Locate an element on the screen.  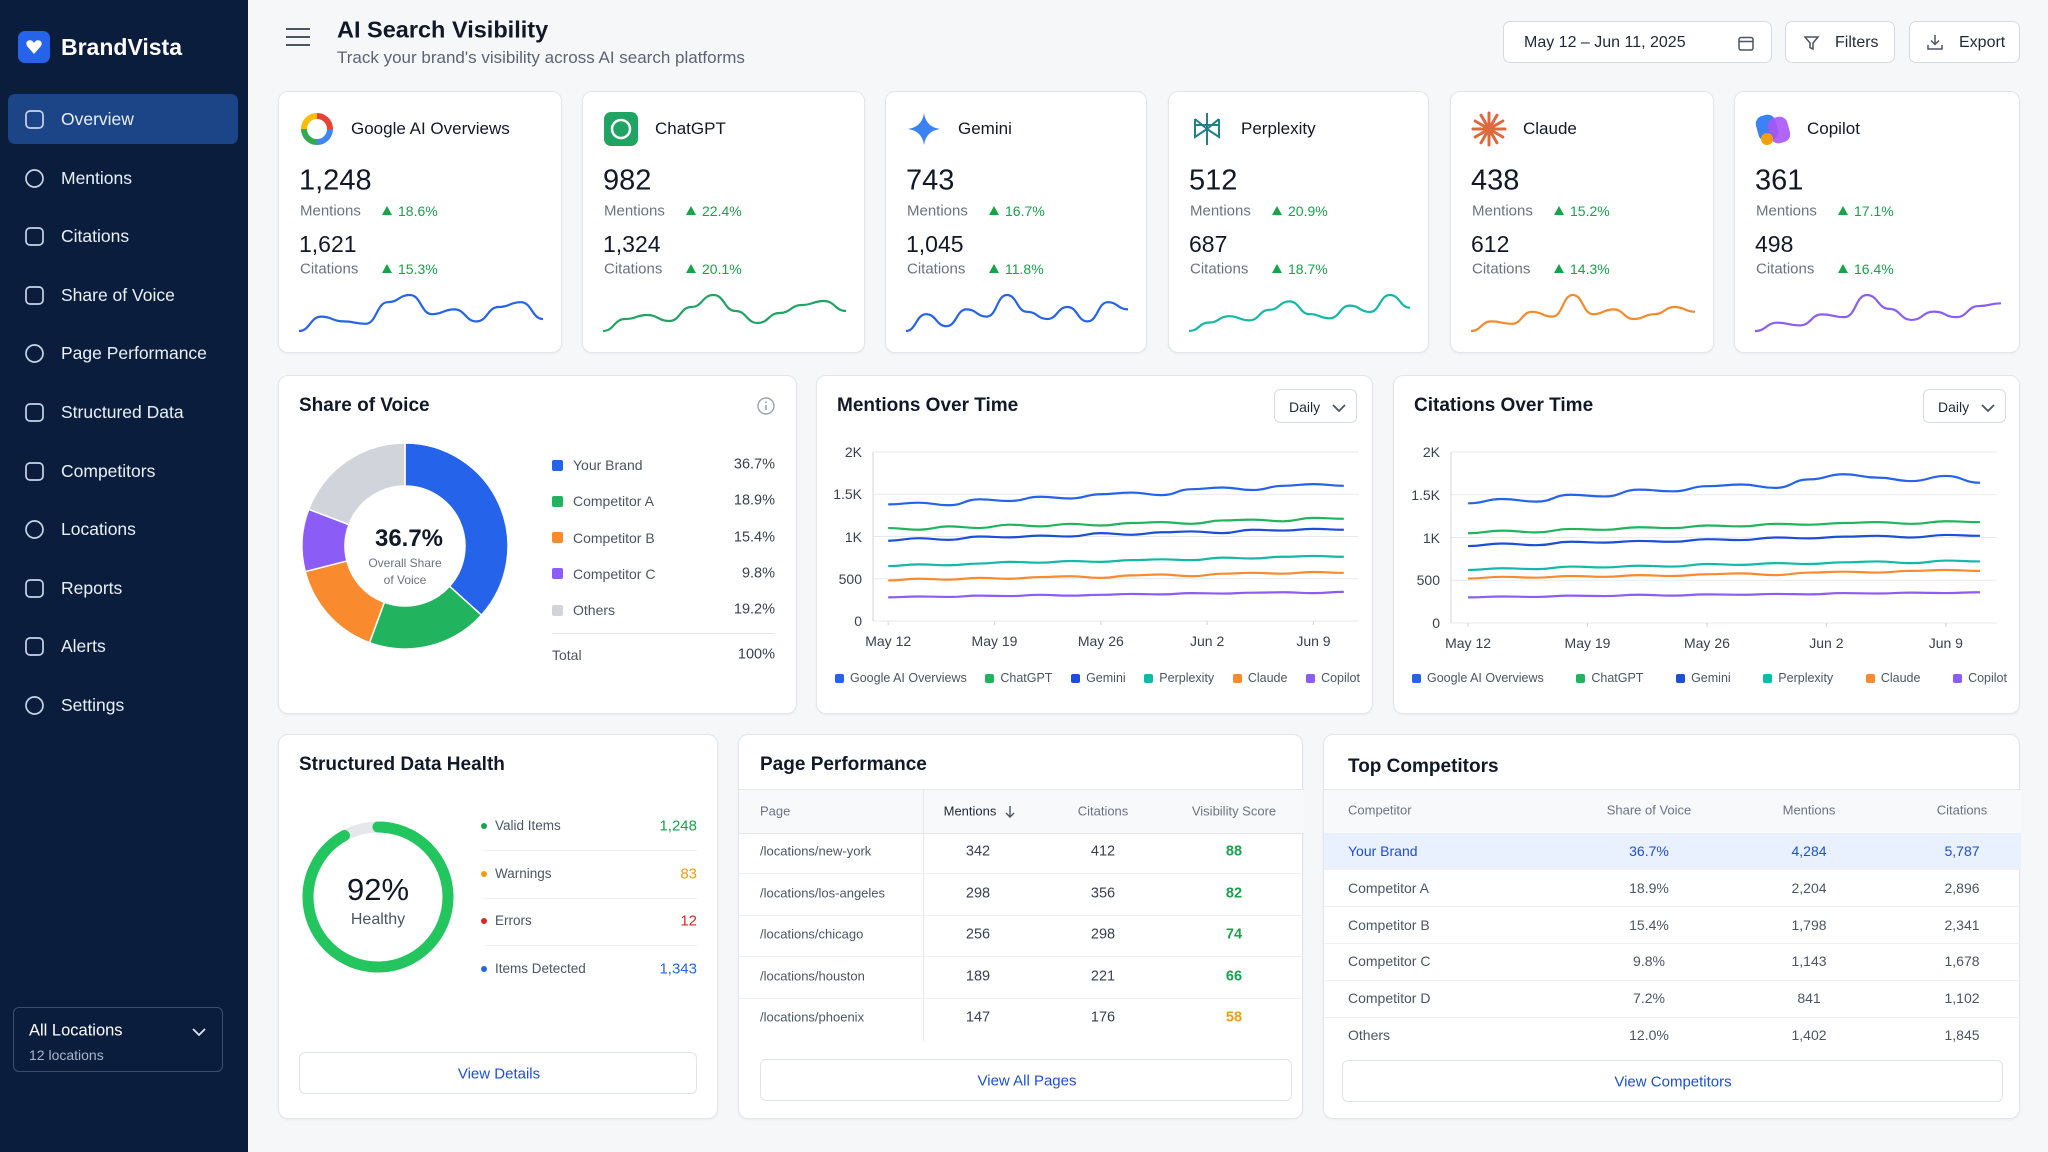
nav-item: Overview is located at coordinates (123, 119).